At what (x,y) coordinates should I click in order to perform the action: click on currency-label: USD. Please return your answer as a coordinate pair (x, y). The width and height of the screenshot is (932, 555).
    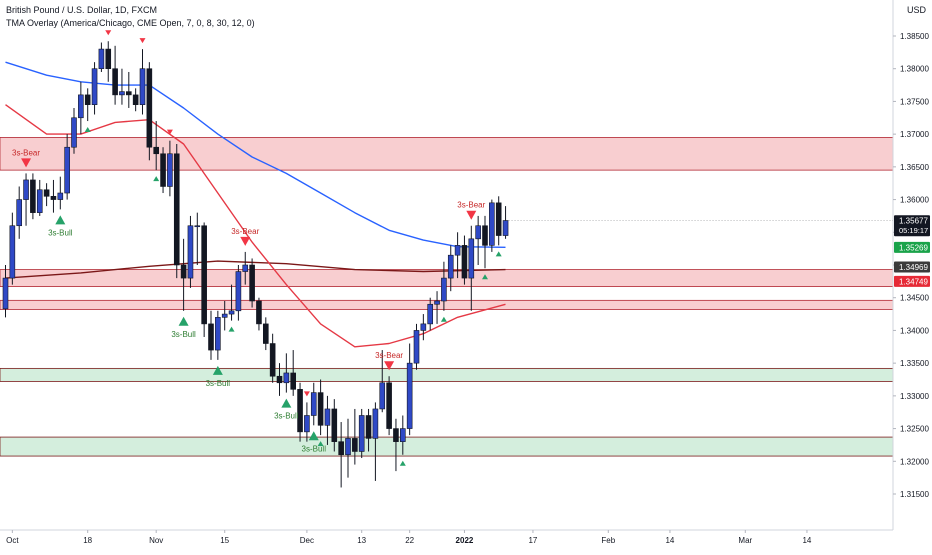
    Looking at the image, I should click on (916, 10).